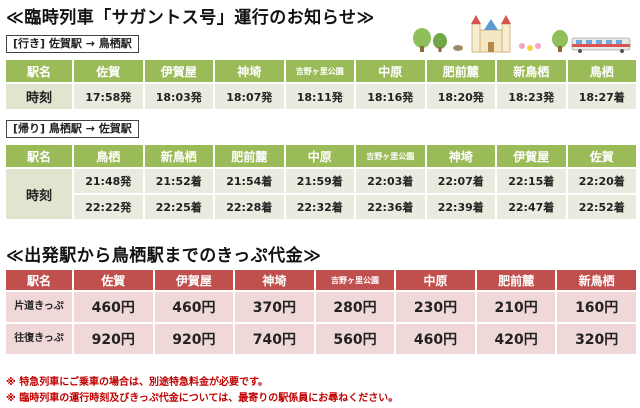 The width and height of the screenshot is (640, 408). Describe the element at coordinates (390, 181) in the screenshot. I see `time-cell: 22:03着` at that location.